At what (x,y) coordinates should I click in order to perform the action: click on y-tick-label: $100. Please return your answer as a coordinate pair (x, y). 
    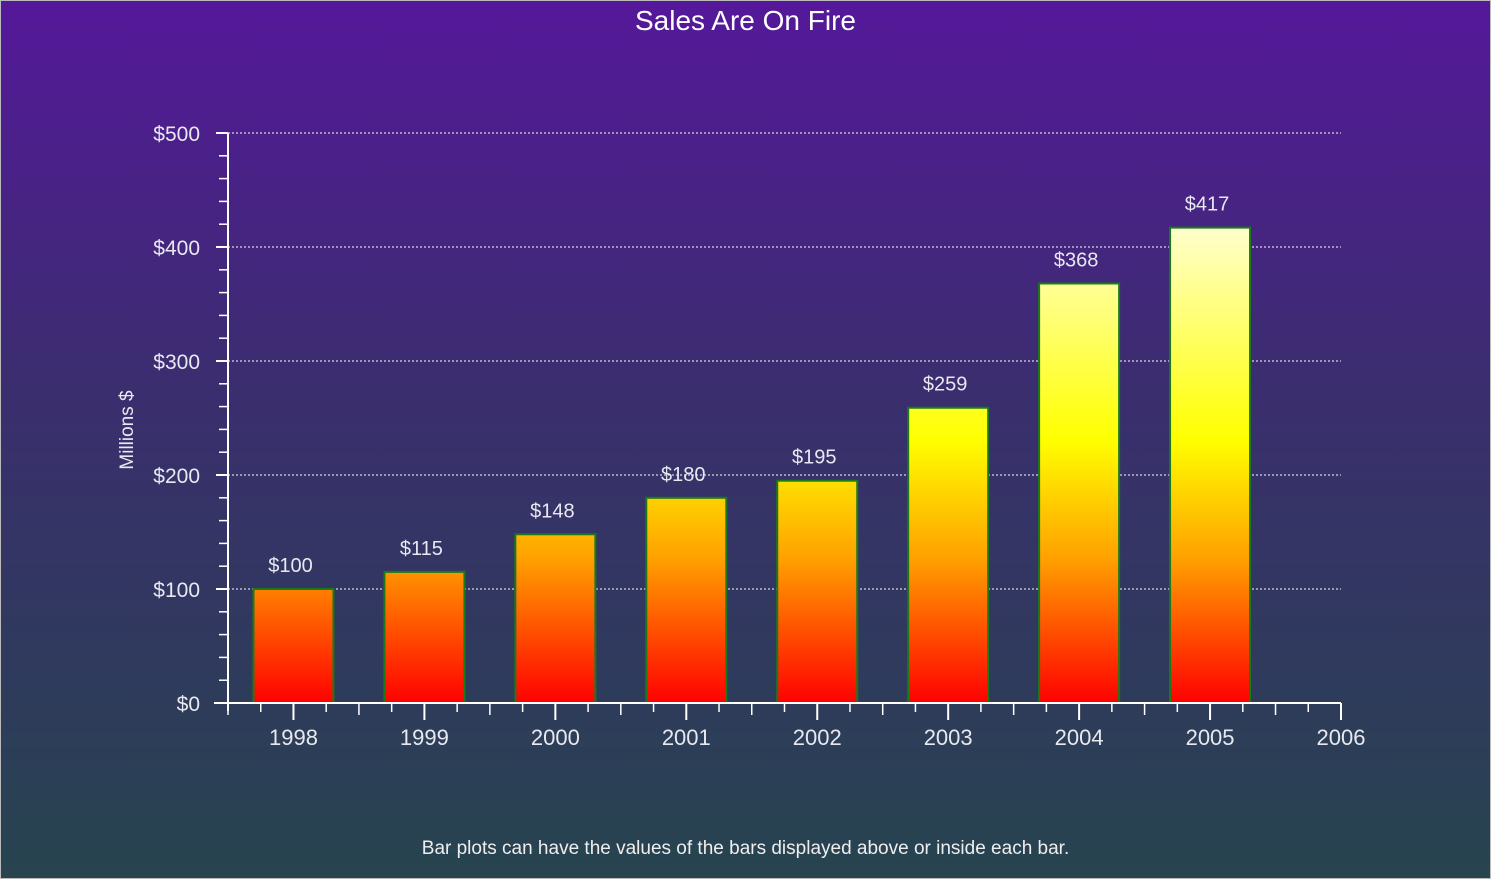
    Looking at the image, I should click on (176, 590).